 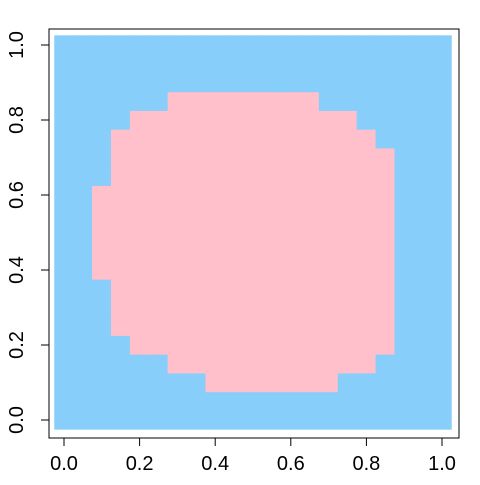 I want to click on y-tick-label: 0.8, so click(x=17, y=120).